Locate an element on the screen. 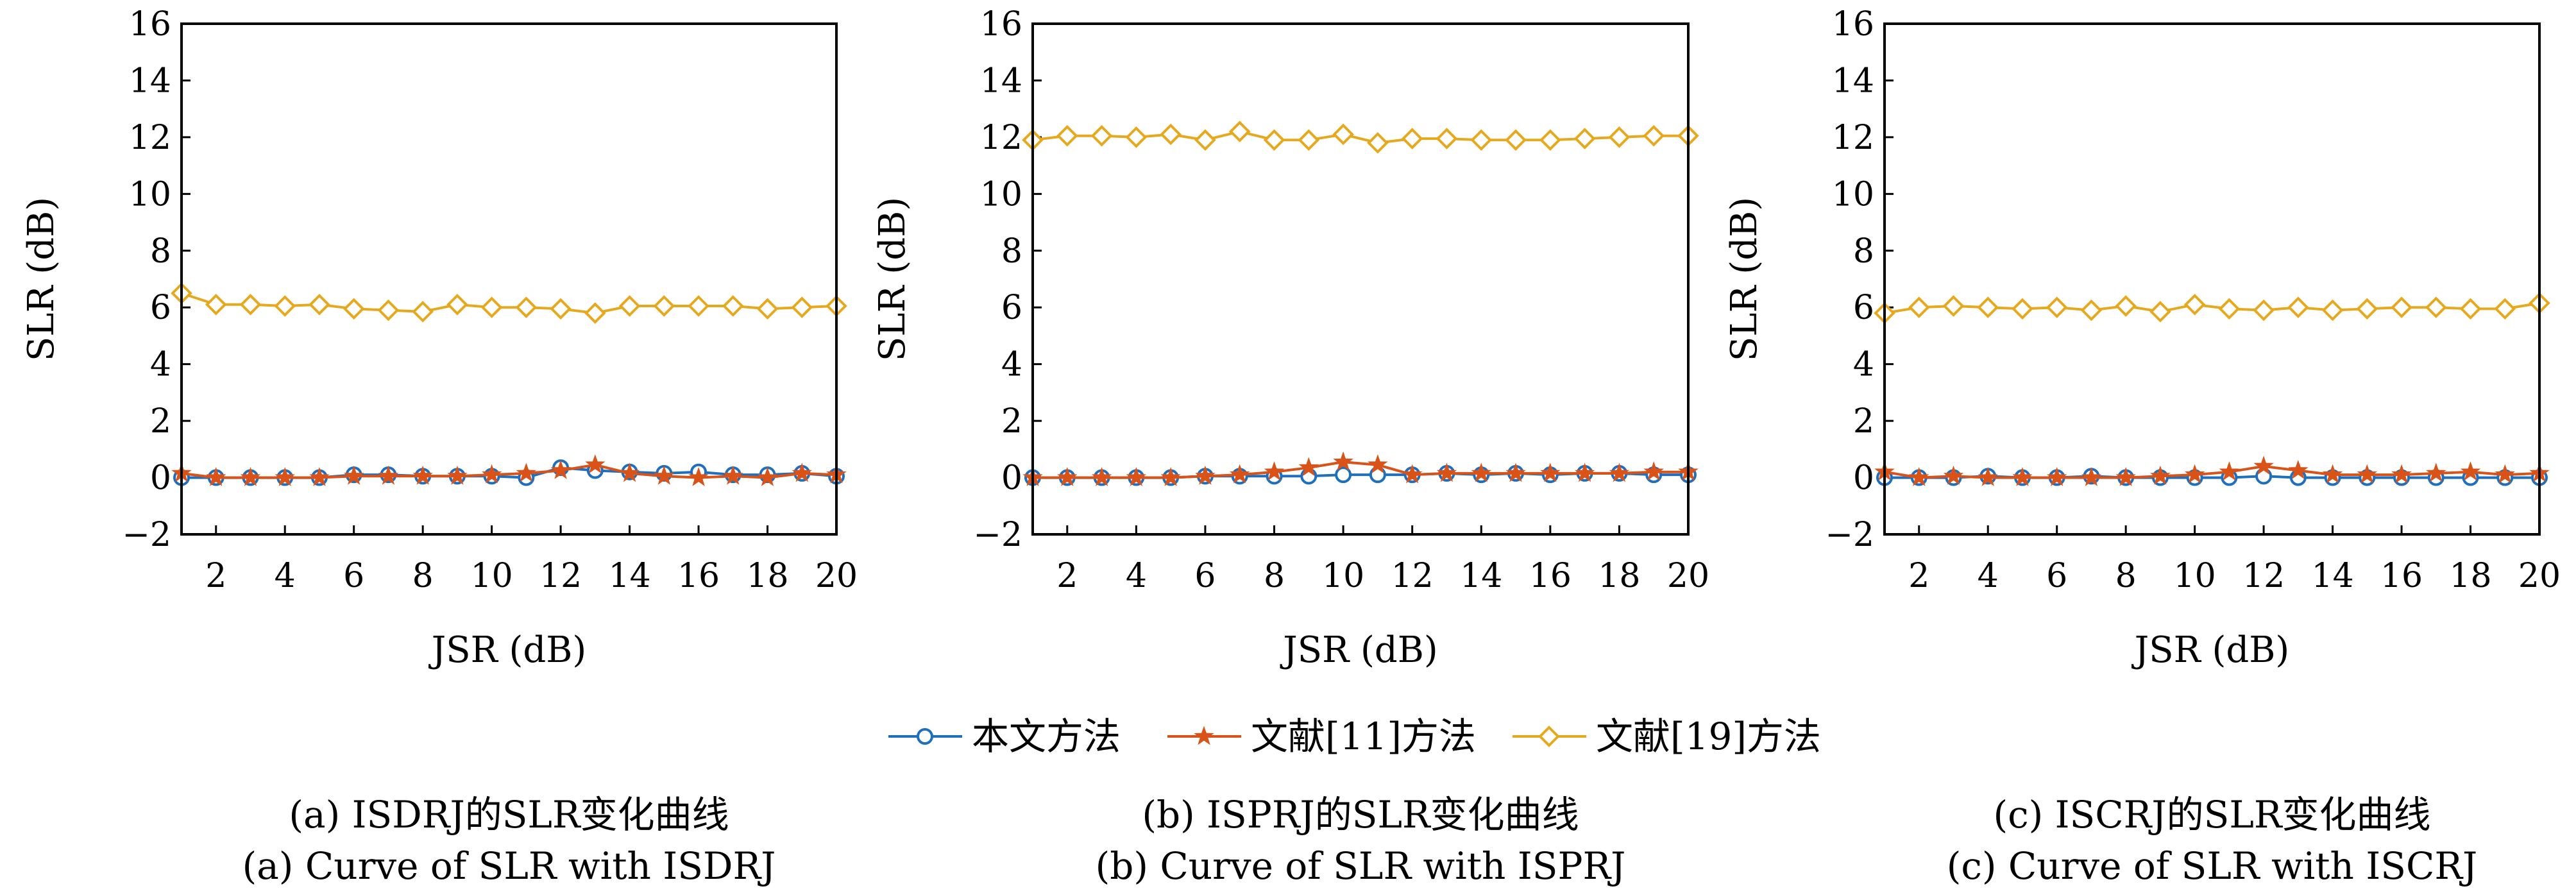  legend-label: 文献[11]方法 is located at coordinates (1363, 736).